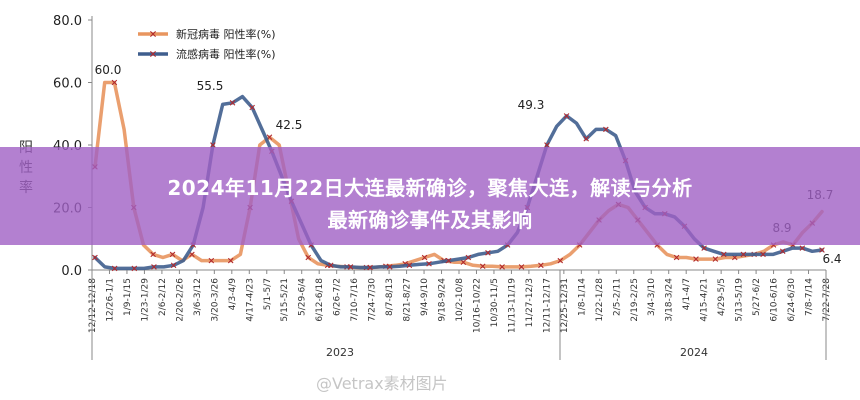 This screenshot has height=400, width=860. What do you see at coordinates (425, 297) in the screenshot?
I see `x-tick-label: 9/4-9/10` at bounding box center [425, 297].